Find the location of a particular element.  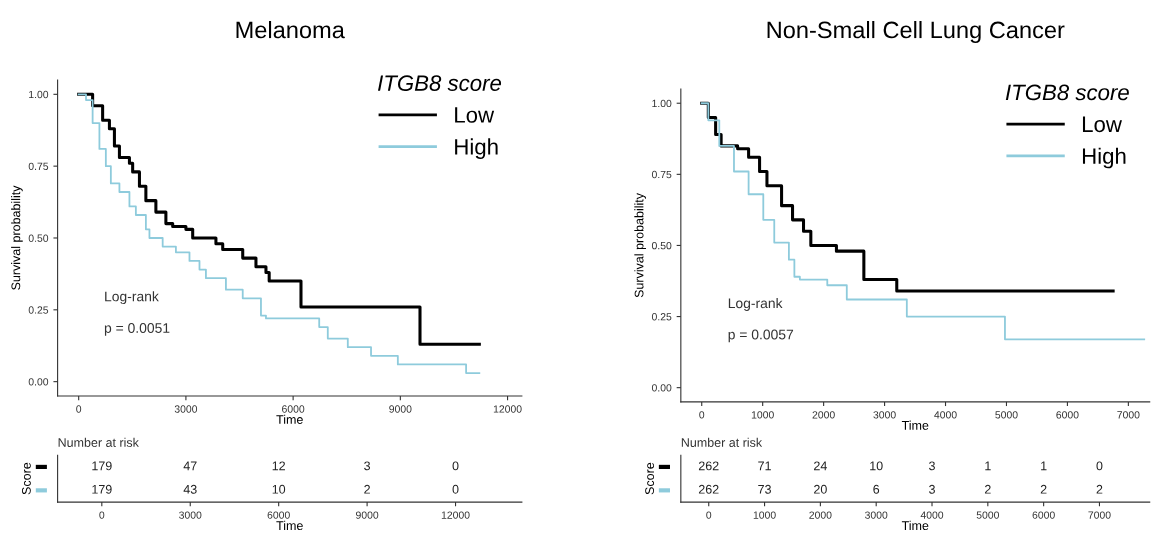

data-label: 73 is located at coordinates (764, 489).